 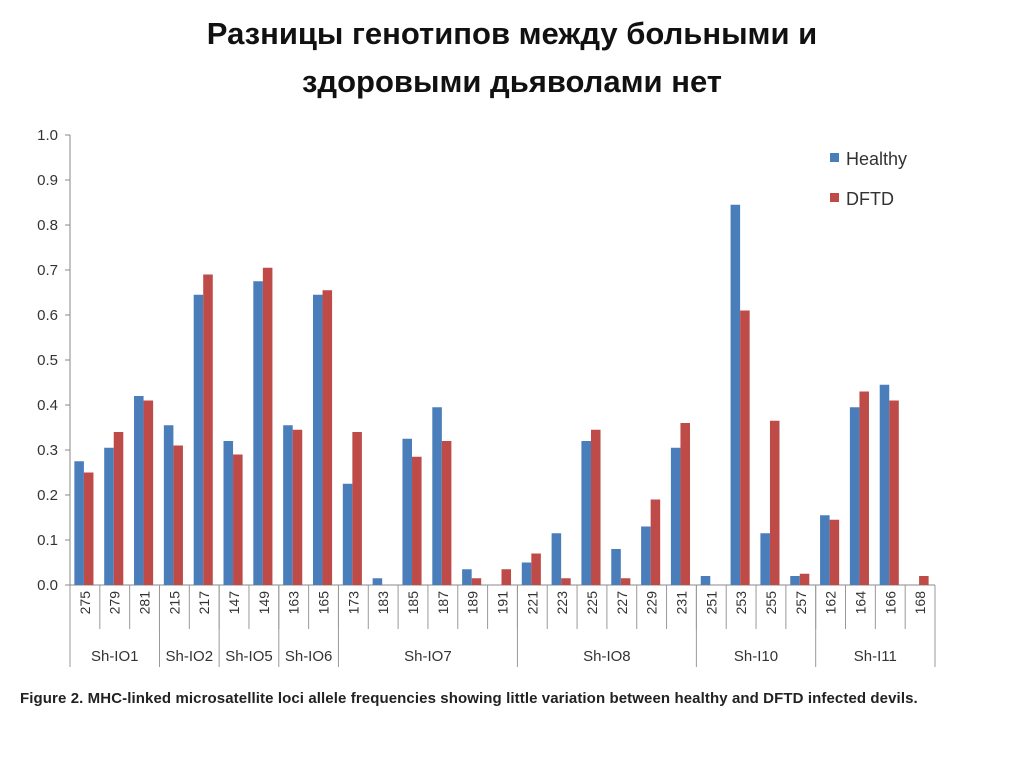 I want to click on x-tick-label: 279, so click(x=115, y=603).